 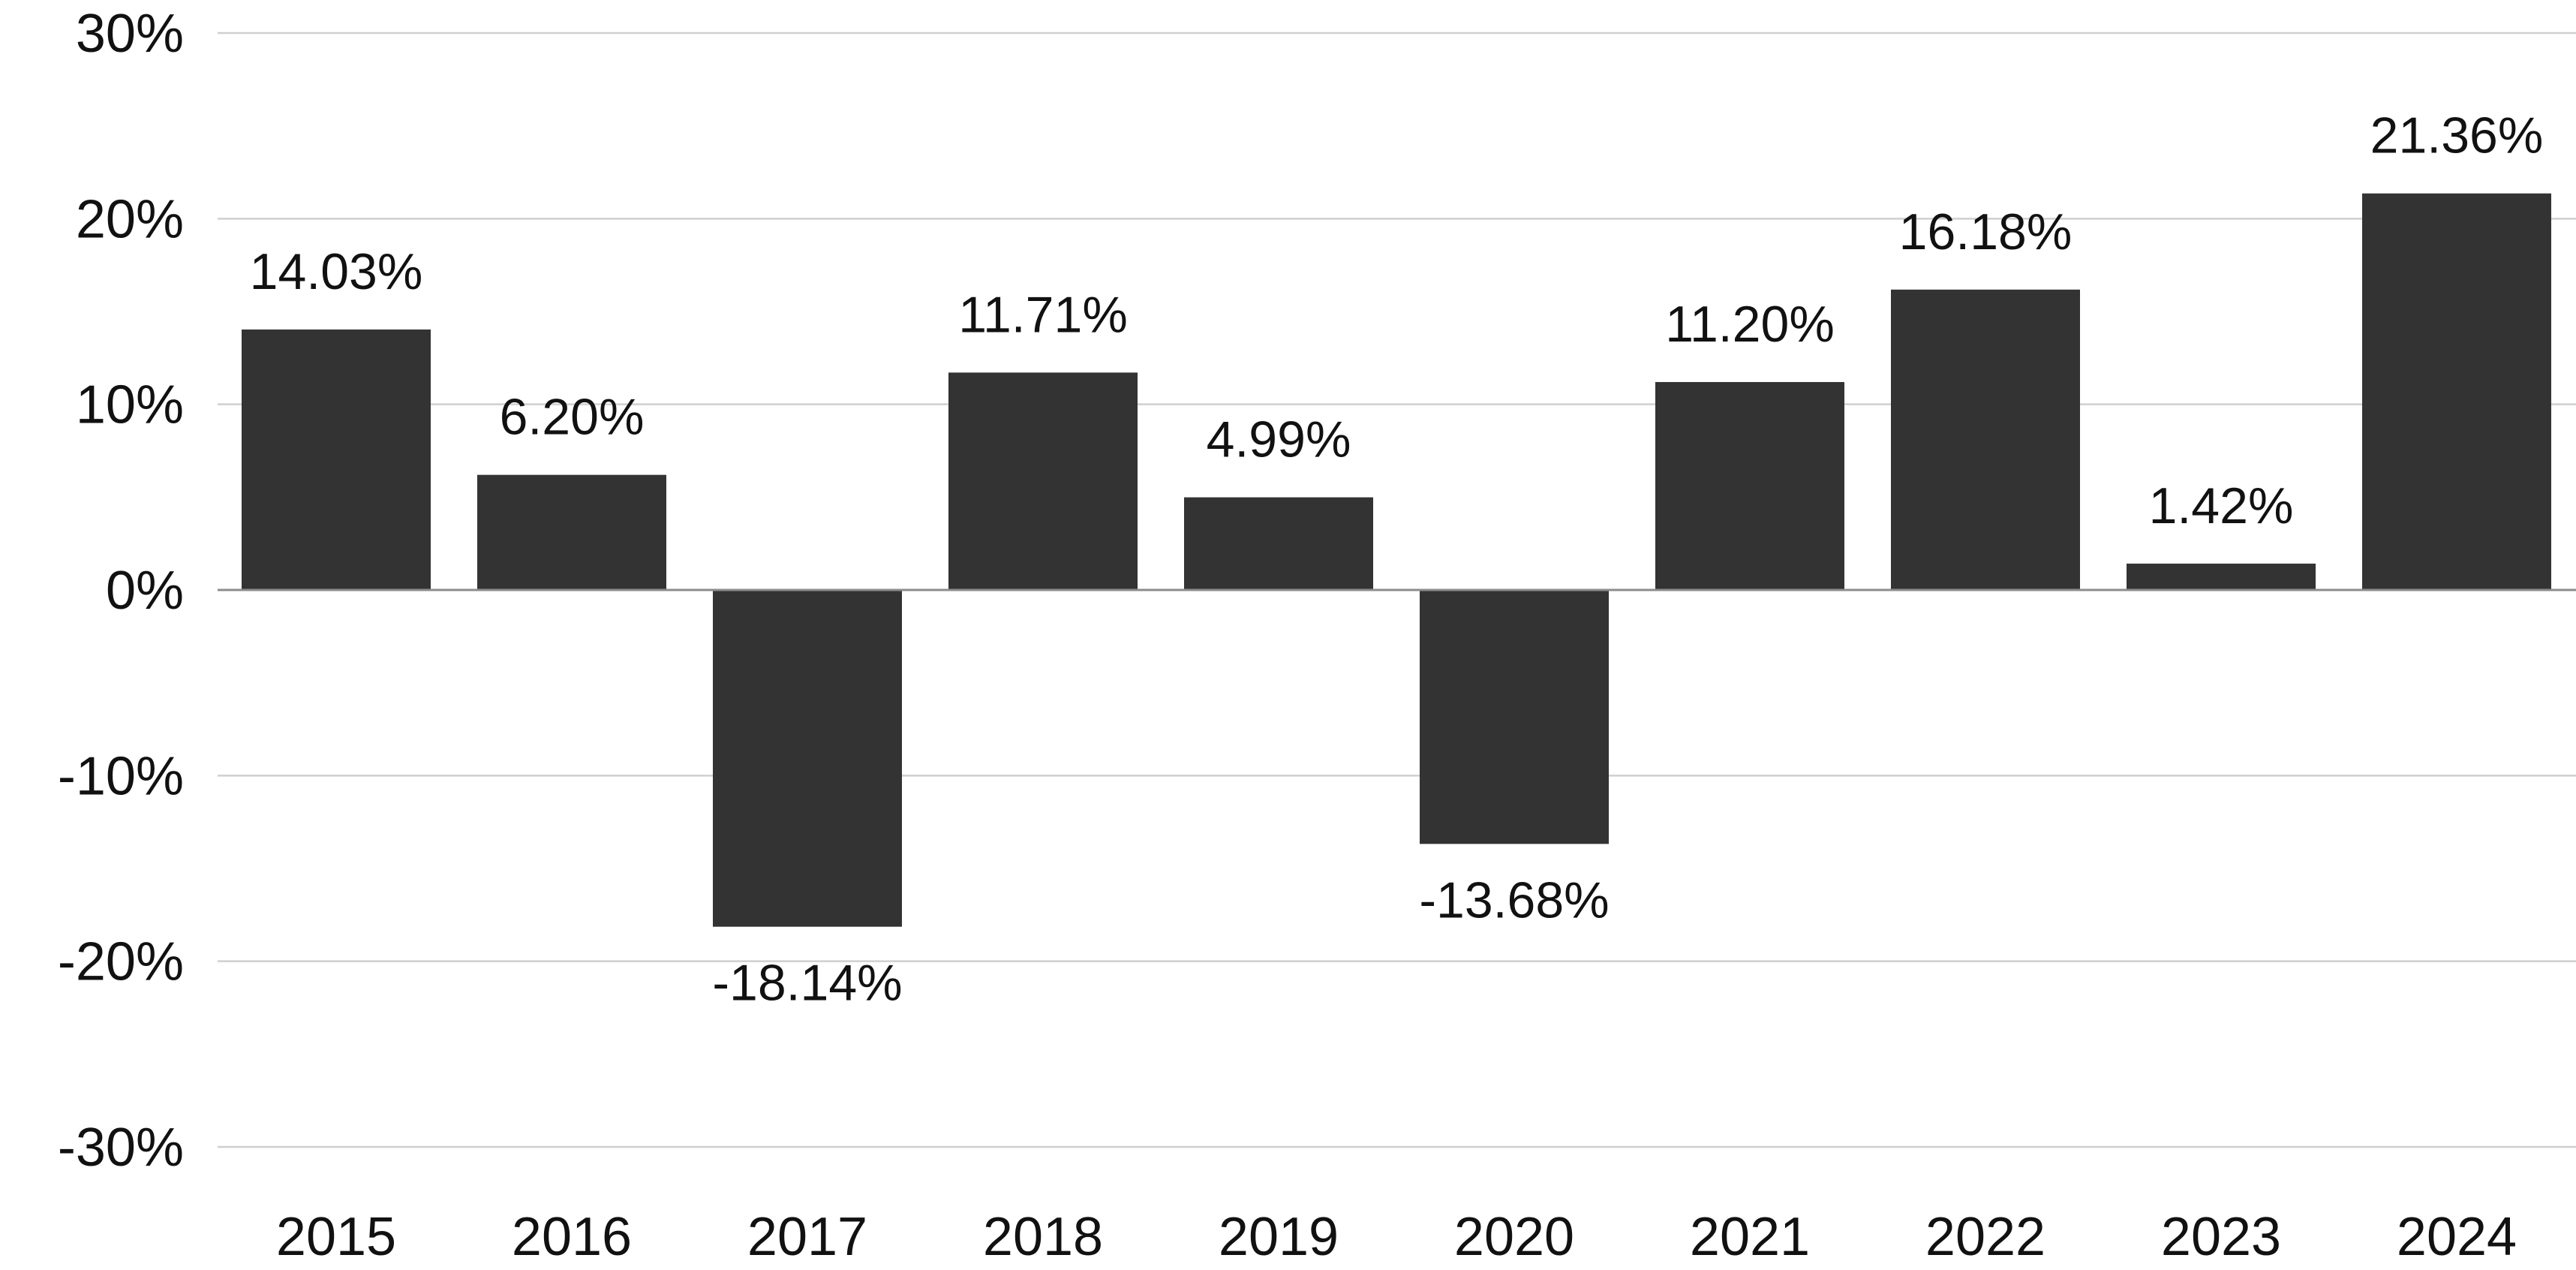 I want to click on data-label-2023: 1.42%, so click(x=2221, y=505).